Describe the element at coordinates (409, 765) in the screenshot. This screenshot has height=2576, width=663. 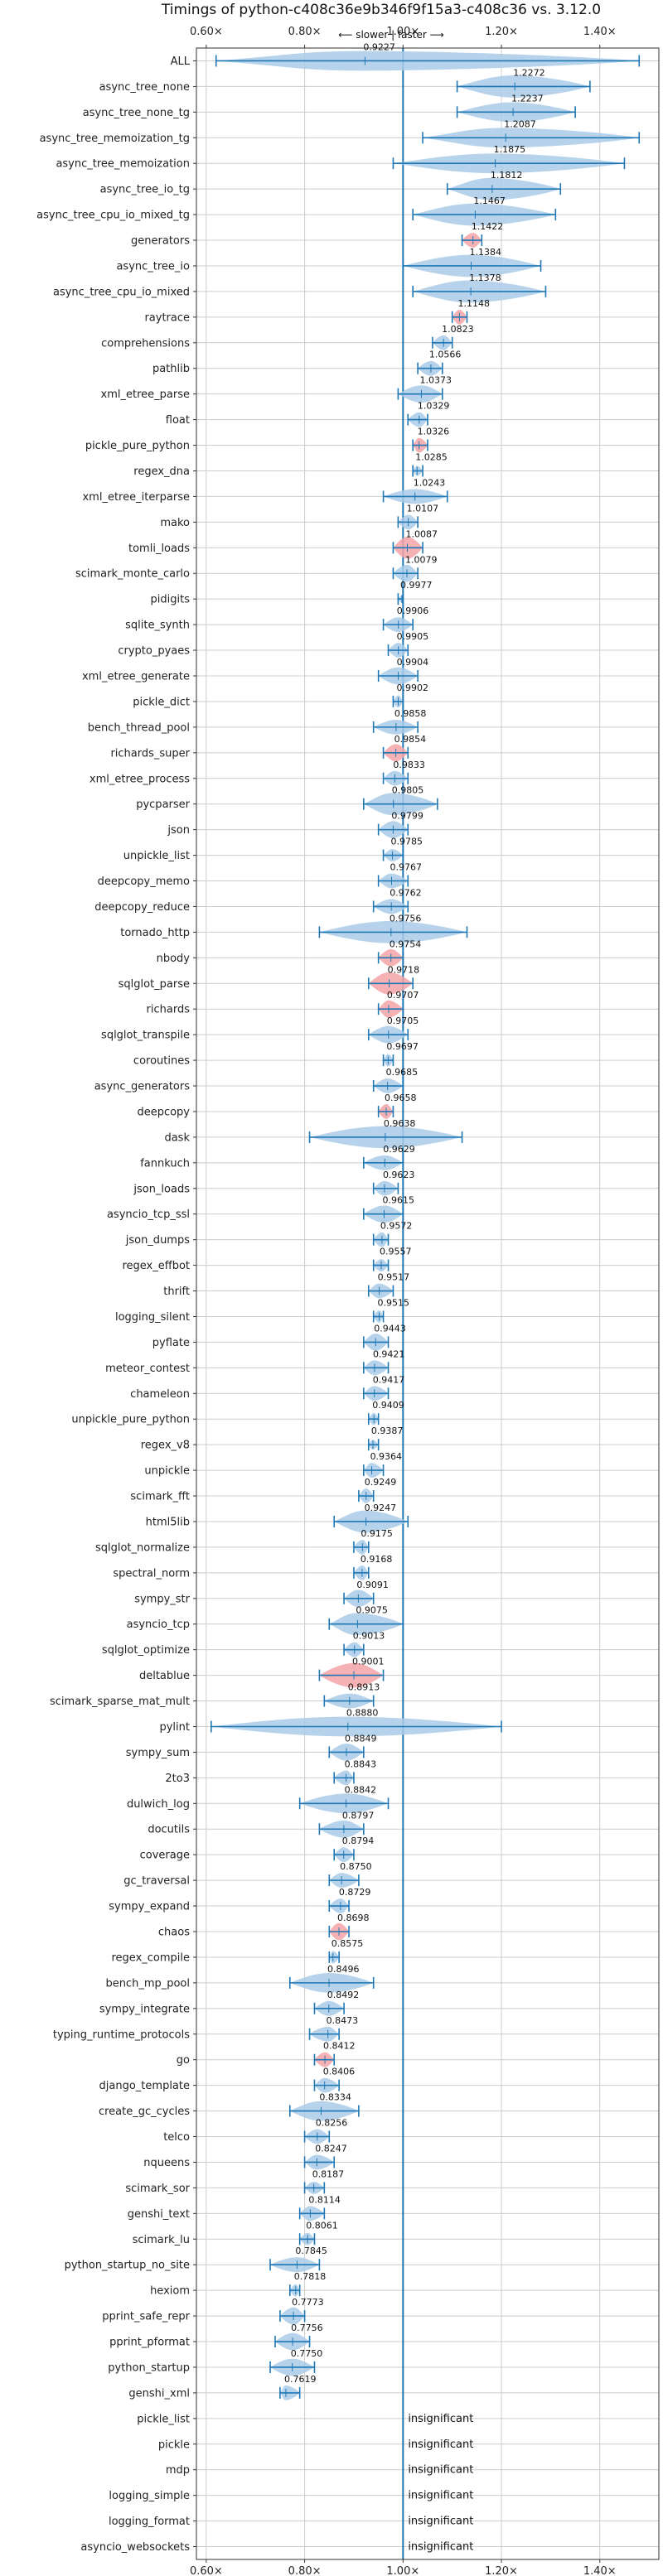
I see `value-label: 0.9833` at that location.